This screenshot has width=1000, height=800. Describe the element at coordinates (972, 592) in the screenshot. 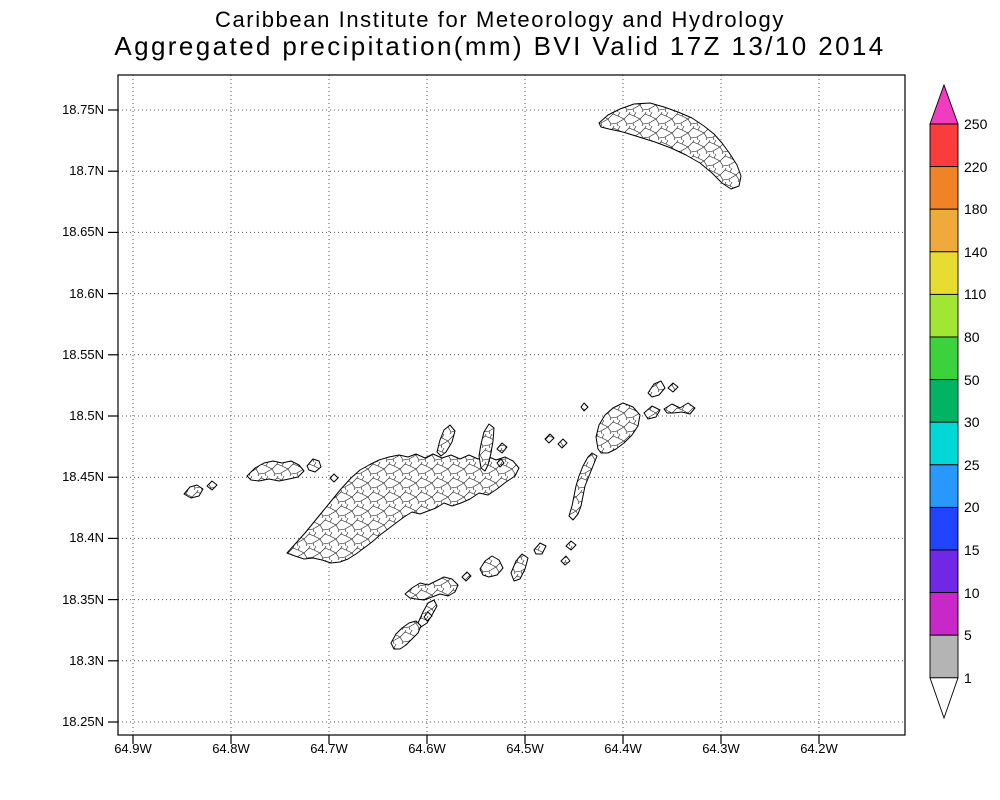

I see `colorbar-label: 10` at that location.